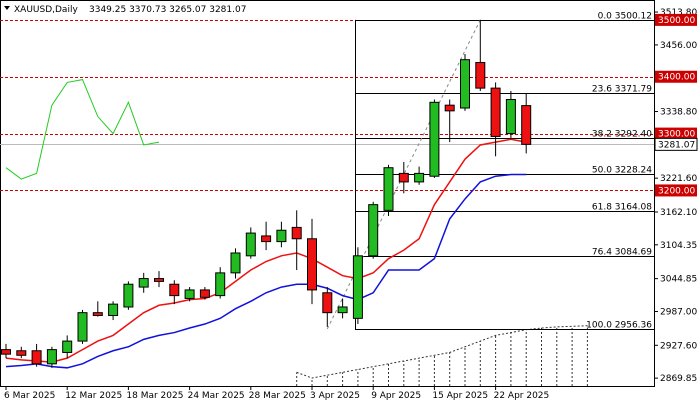 The image size is (700, 400). What do you see at coordinates (335, 395) in the screenshot?
I see `time-tick-label: 3 Apr 2025` at bounding box center [335, 395].